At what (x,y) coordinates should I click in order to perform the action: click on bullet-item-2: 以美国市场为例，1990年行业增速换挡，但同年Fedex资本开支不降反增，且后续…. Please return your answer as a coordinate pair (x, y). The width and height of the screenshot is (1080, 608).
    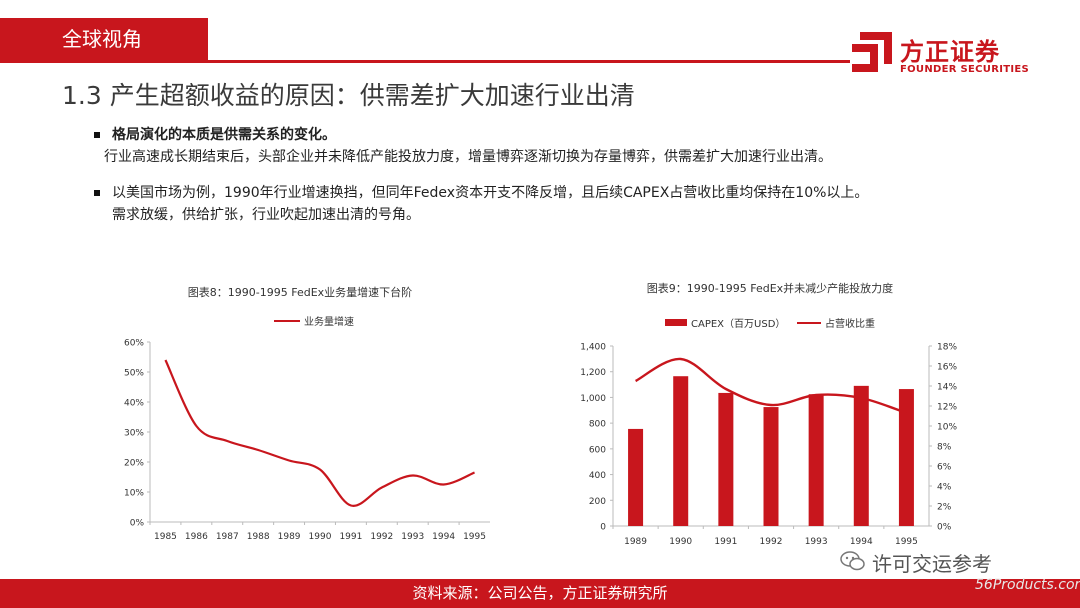
    Looking at the image, I should click on (481, 204).